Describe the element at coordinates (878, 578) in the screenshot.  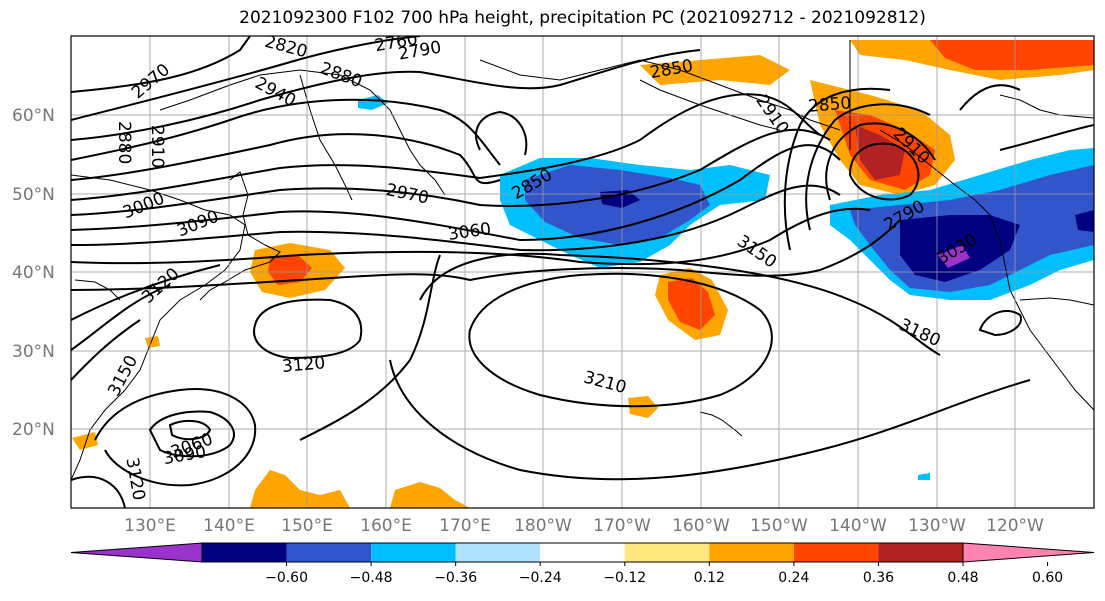
I see `colorbar-tick-label: 0.36` at that location.